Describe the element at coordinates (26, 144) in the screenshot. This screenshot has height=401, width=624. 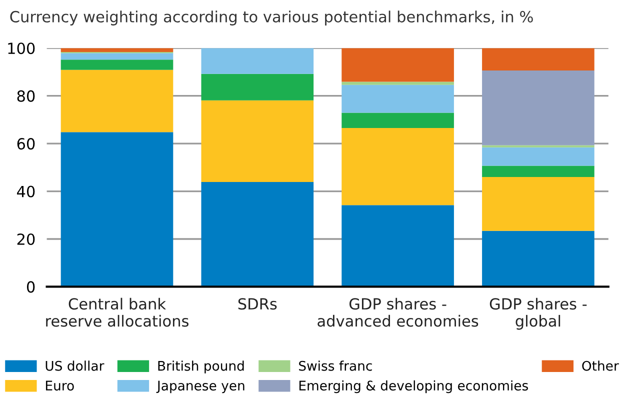
I see `y-tick-label: 60` at that location.